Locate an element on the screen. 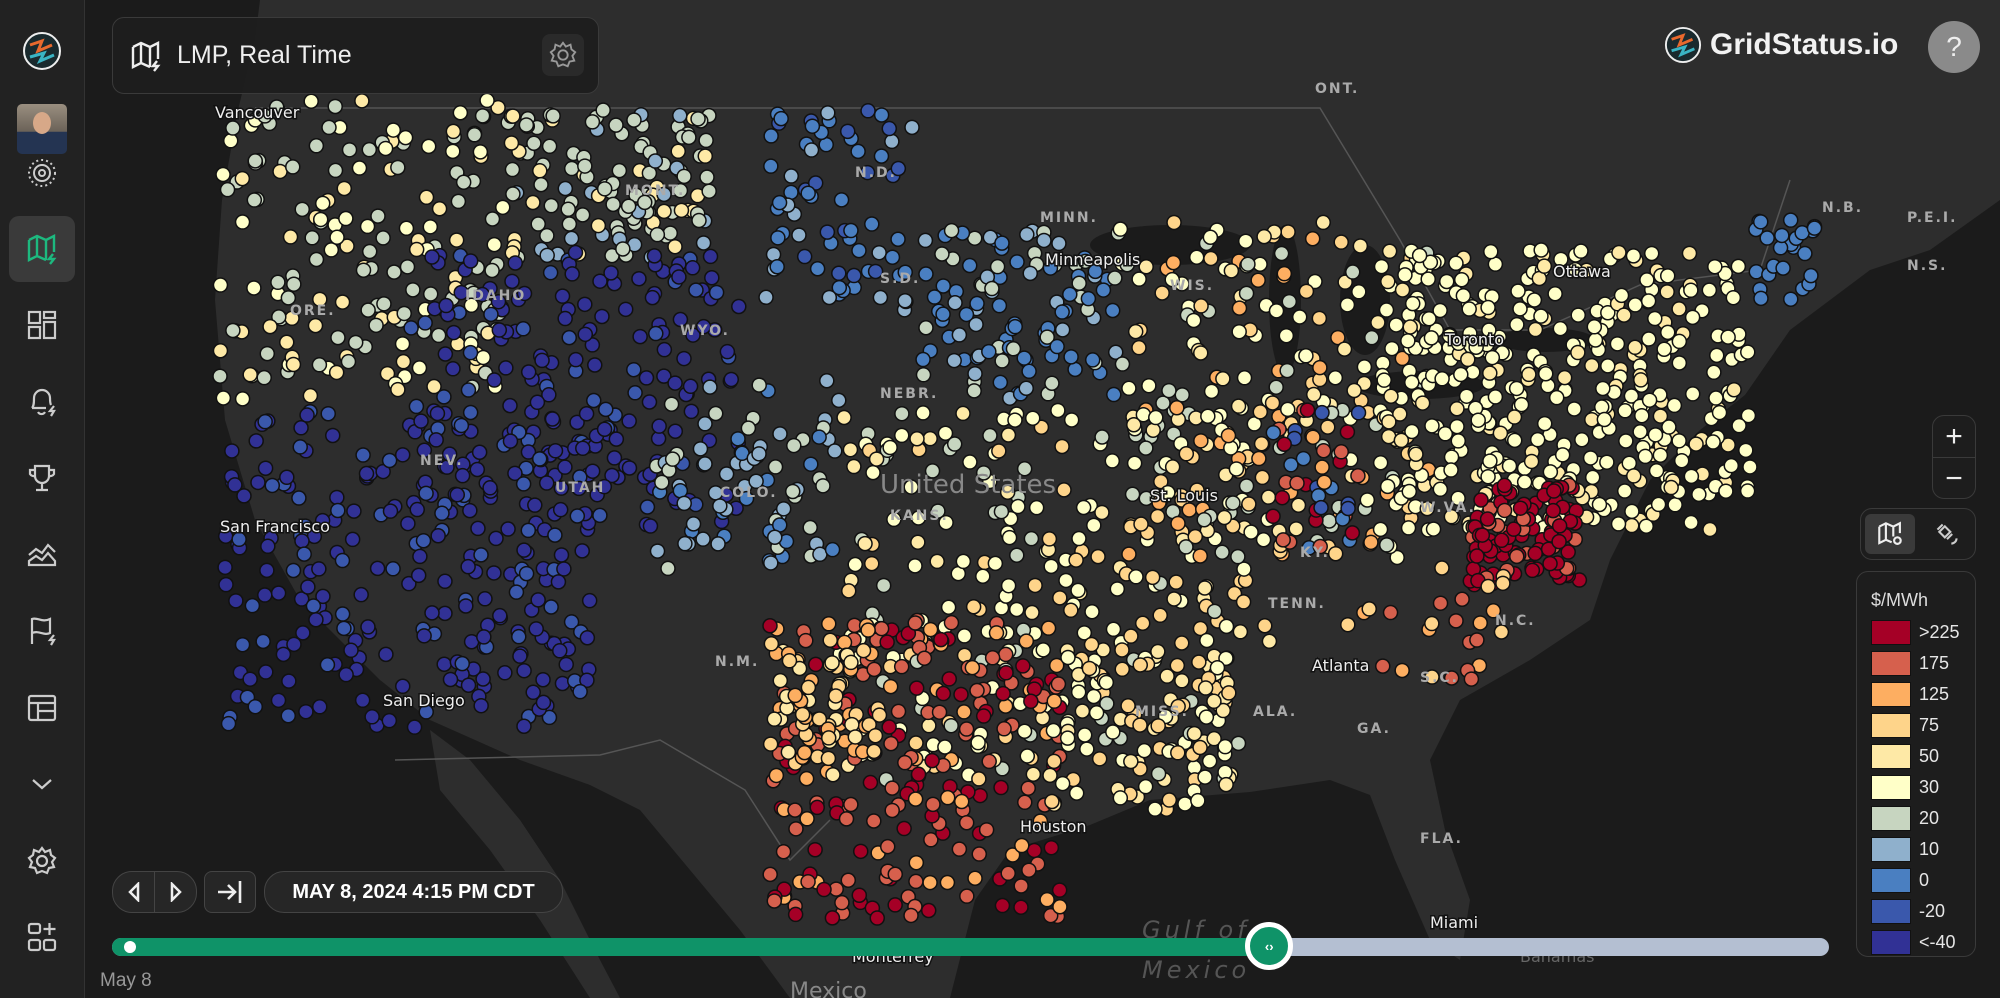 The image size is (2000, 998). zoom-out-button: − is located at coordinates (1954, 478).